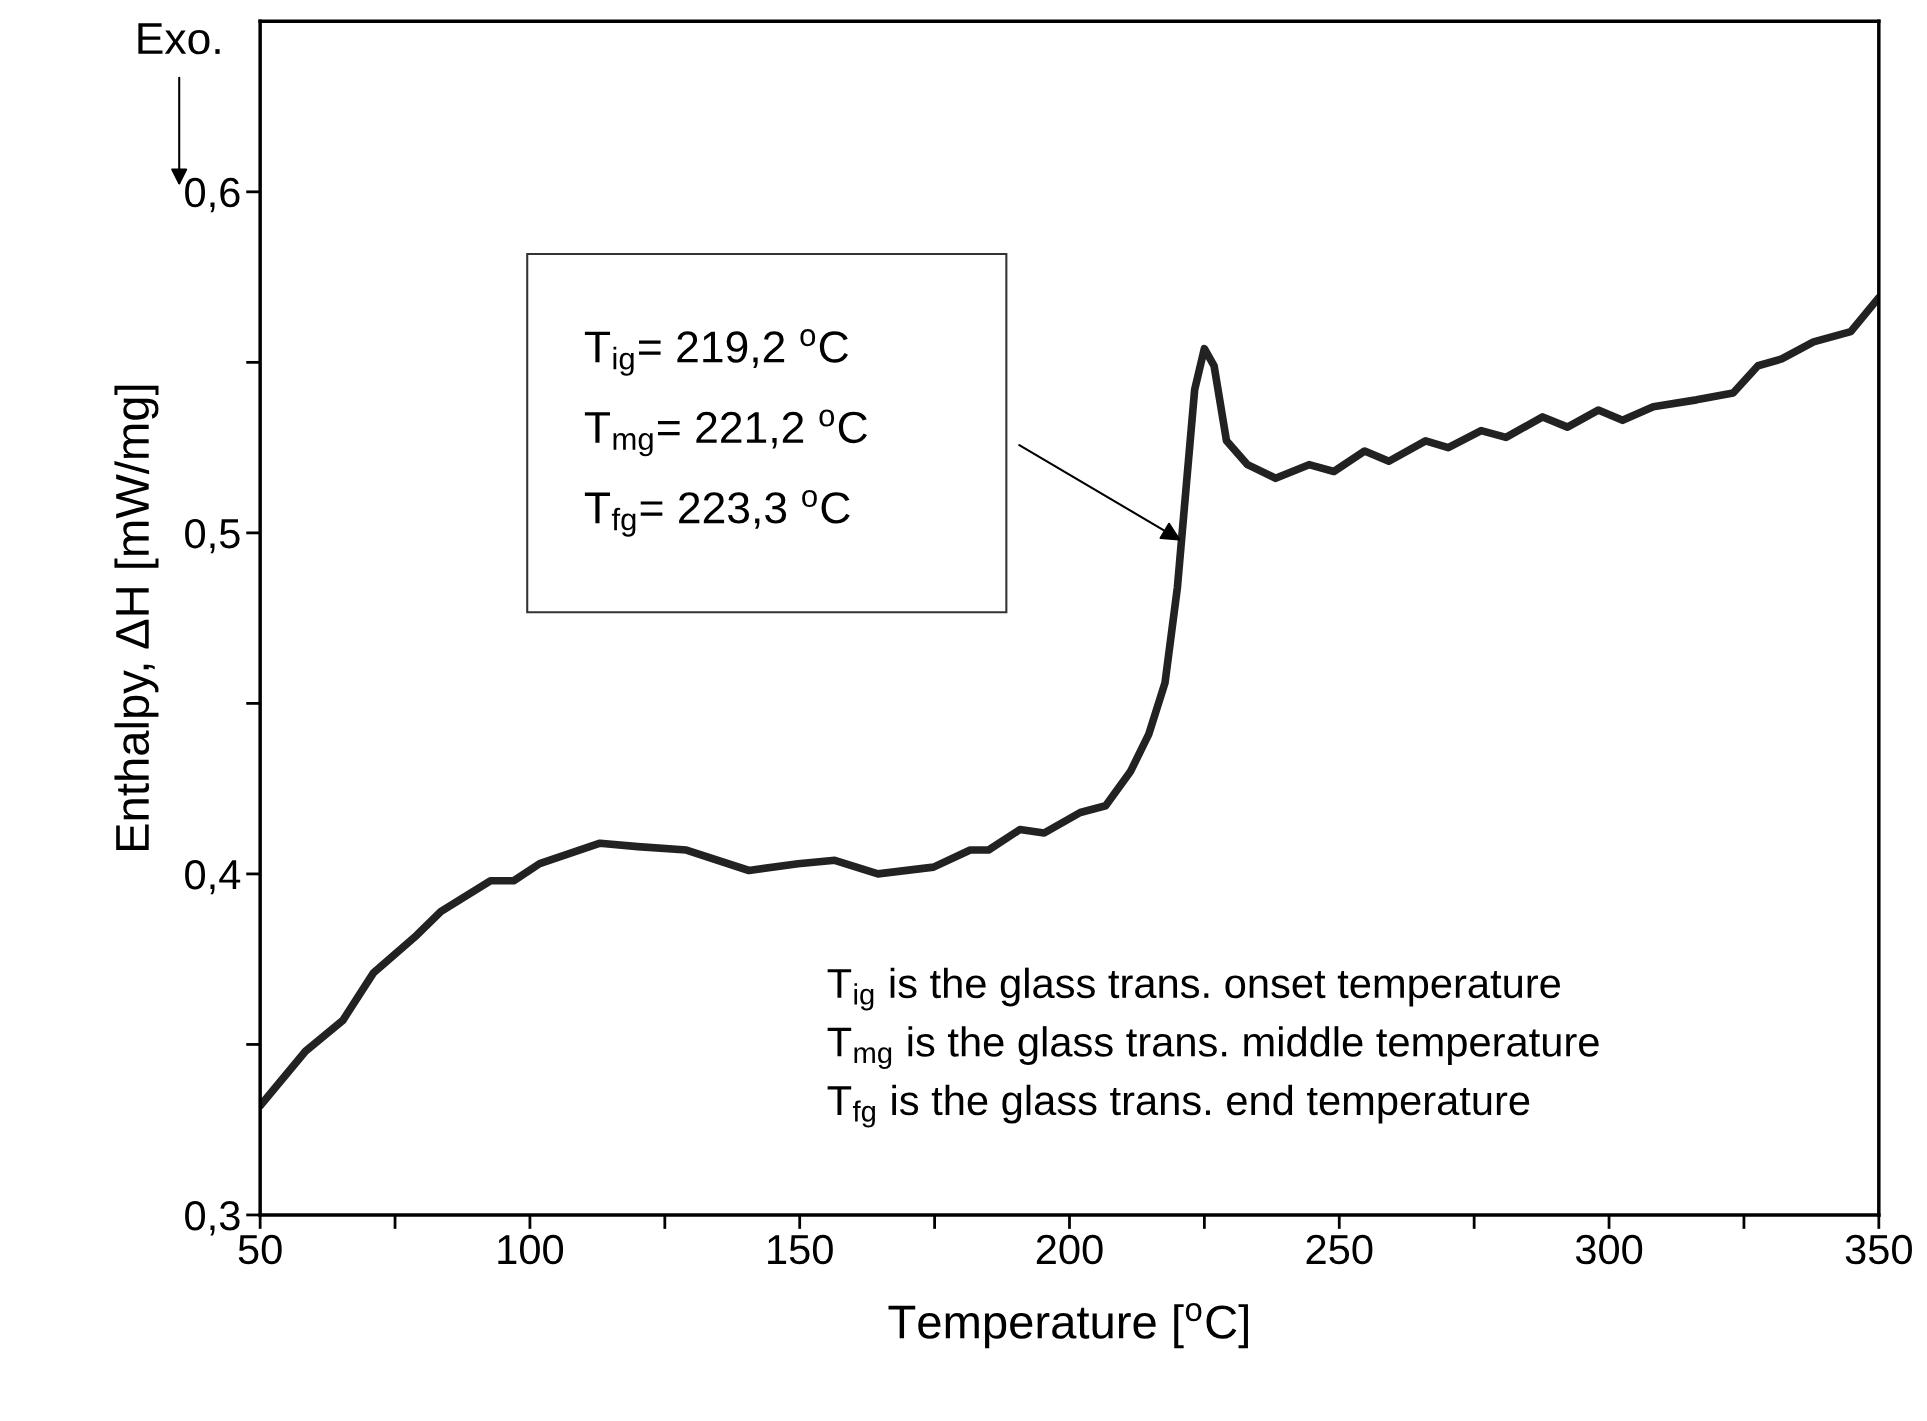 The height and width of the screenshot is (1421, 1927). I want to click on y-tick-label: 0,5, so click(212, 536).